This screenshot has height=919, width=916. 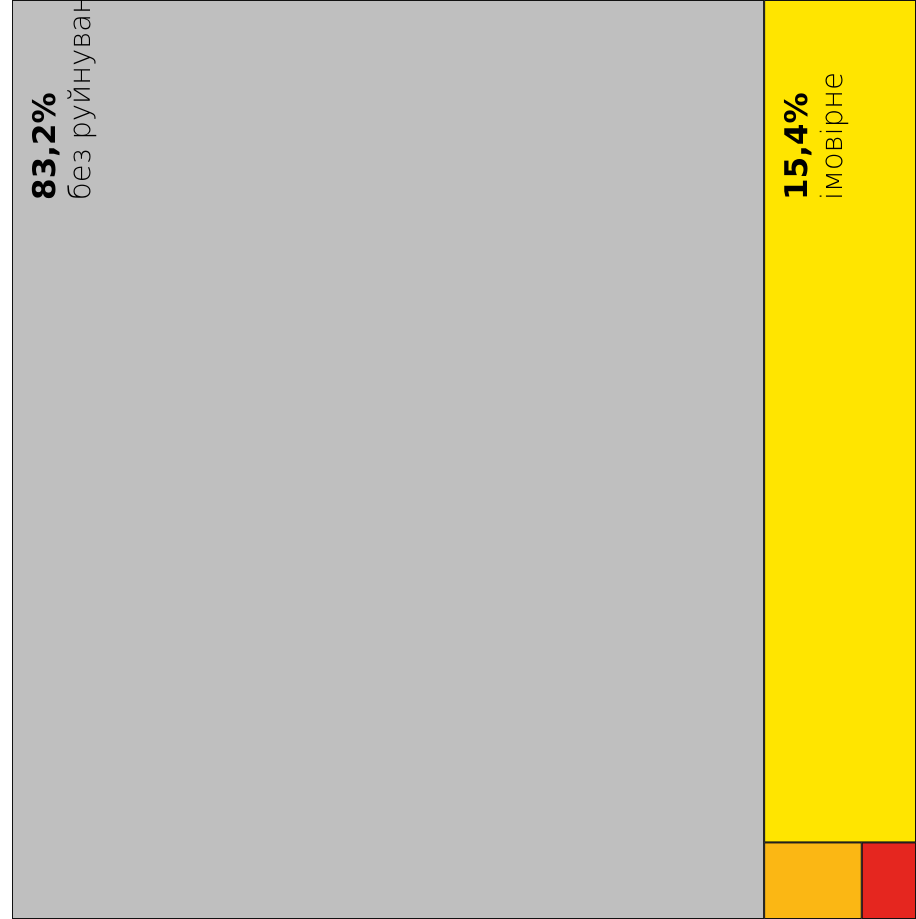 I want to click on category-label: без руйнувань, so click(x=80, y=100).